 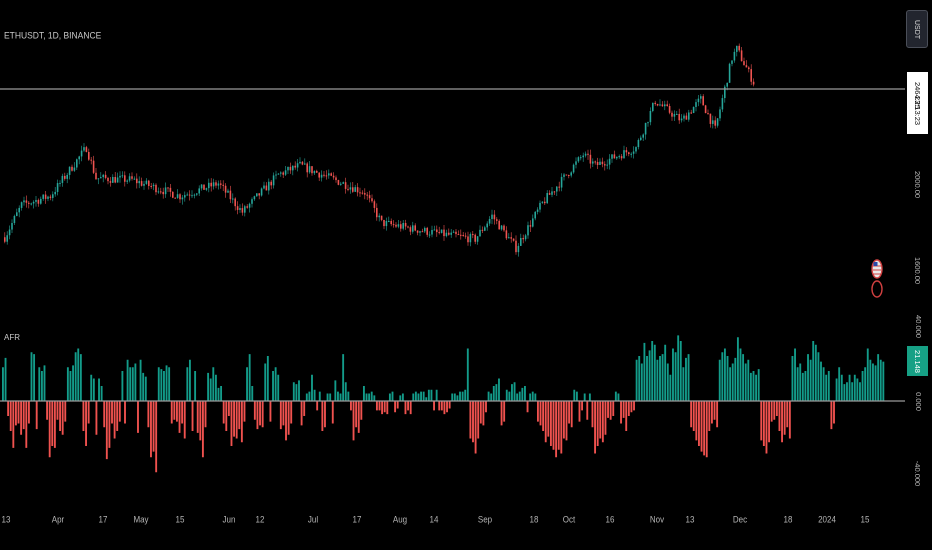 I want to click on time-tick: 13, so click(x=690, y=519).